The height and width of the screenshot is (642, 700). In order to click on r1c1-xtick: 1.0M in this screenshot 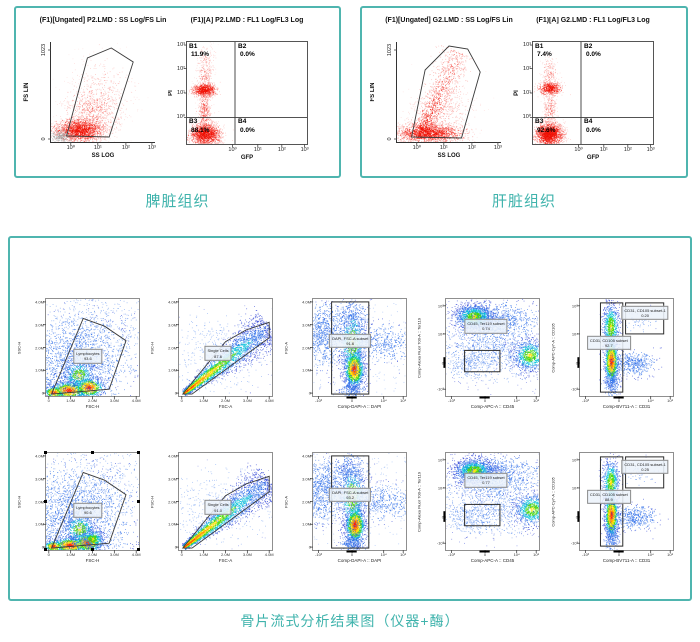, I will do `click(71, 400)`.